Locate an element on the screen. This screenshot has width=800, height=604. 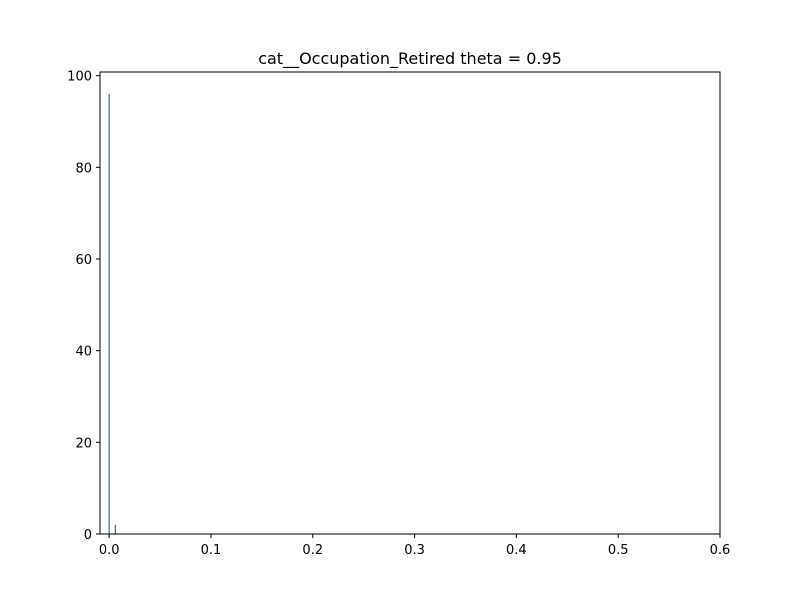
x-tick-label: 0.6 is located at coordinates (720, 550).